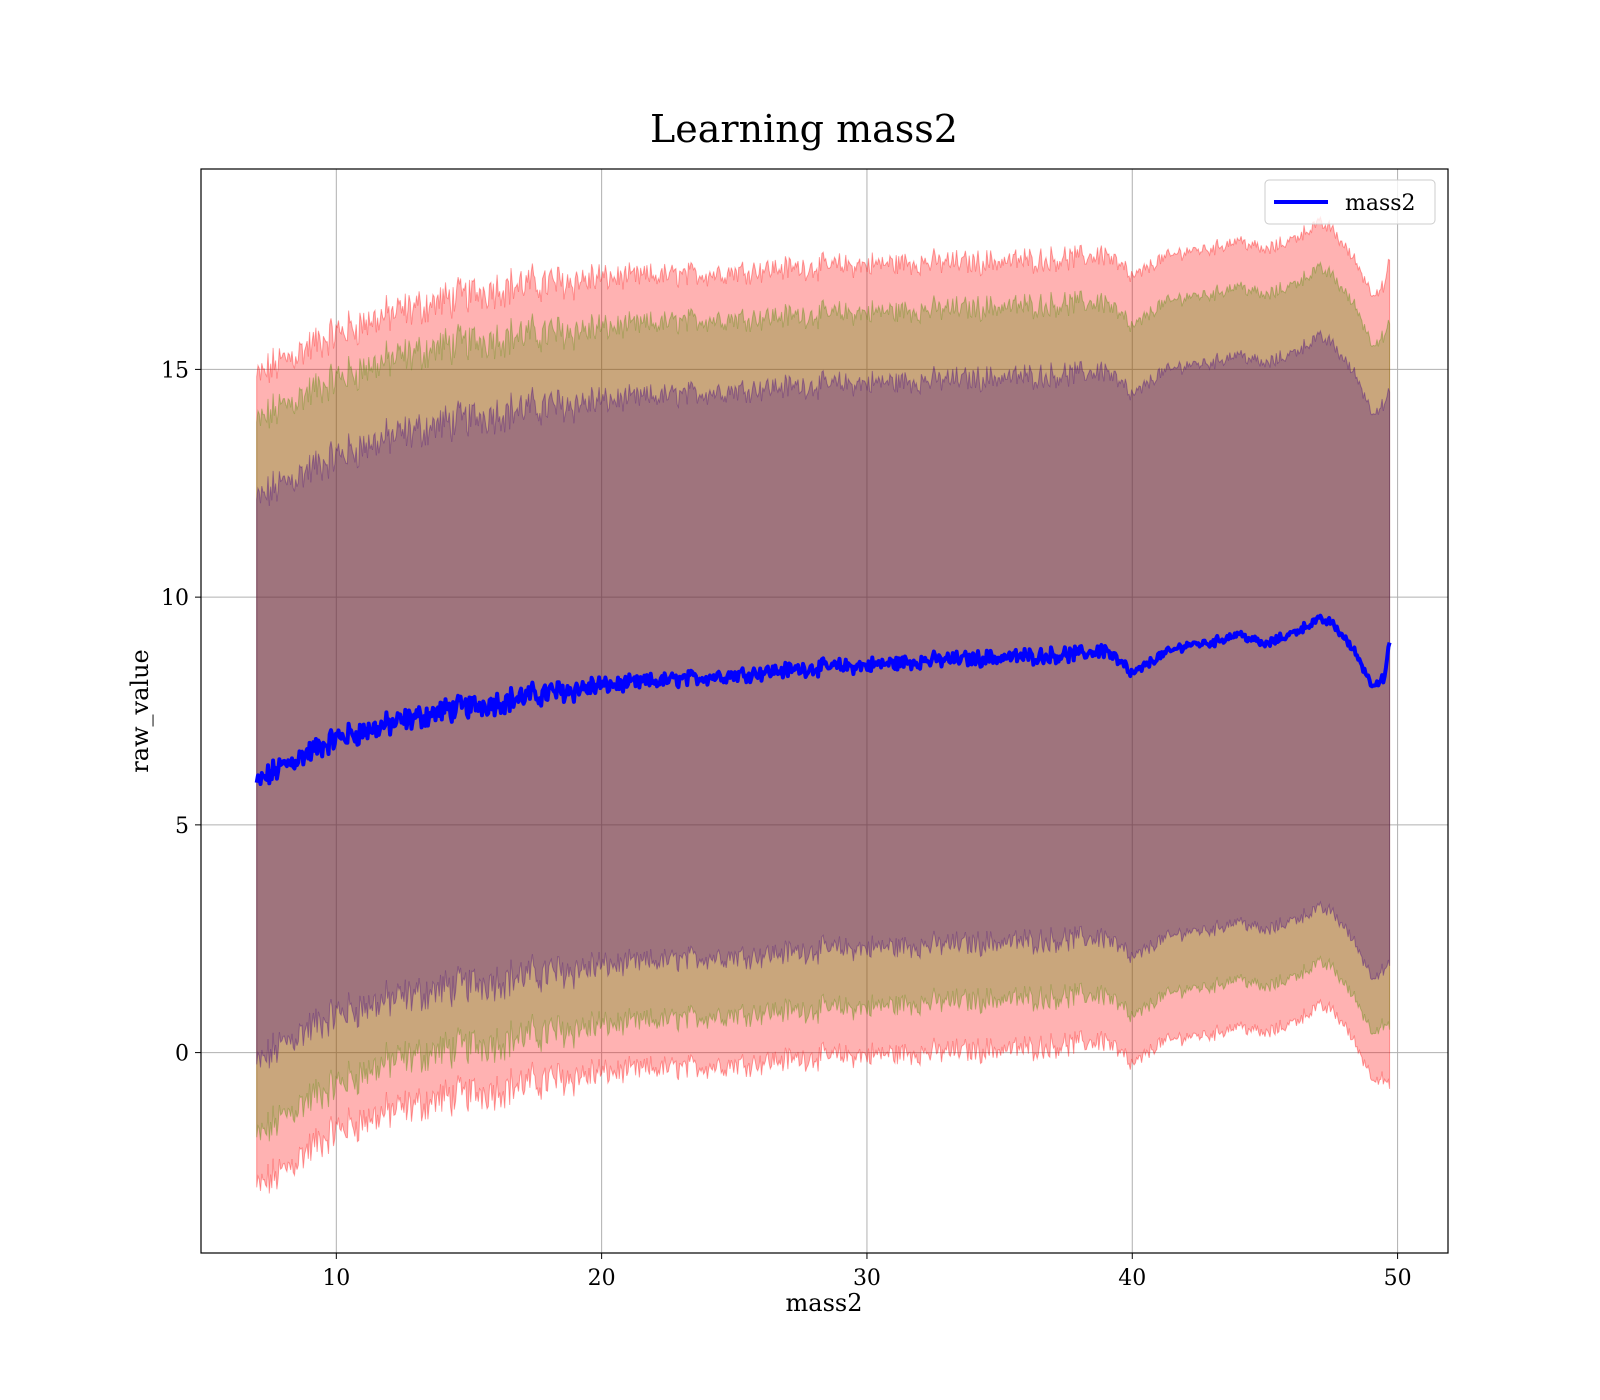  I want to click on series-lines, so click(823, 699).